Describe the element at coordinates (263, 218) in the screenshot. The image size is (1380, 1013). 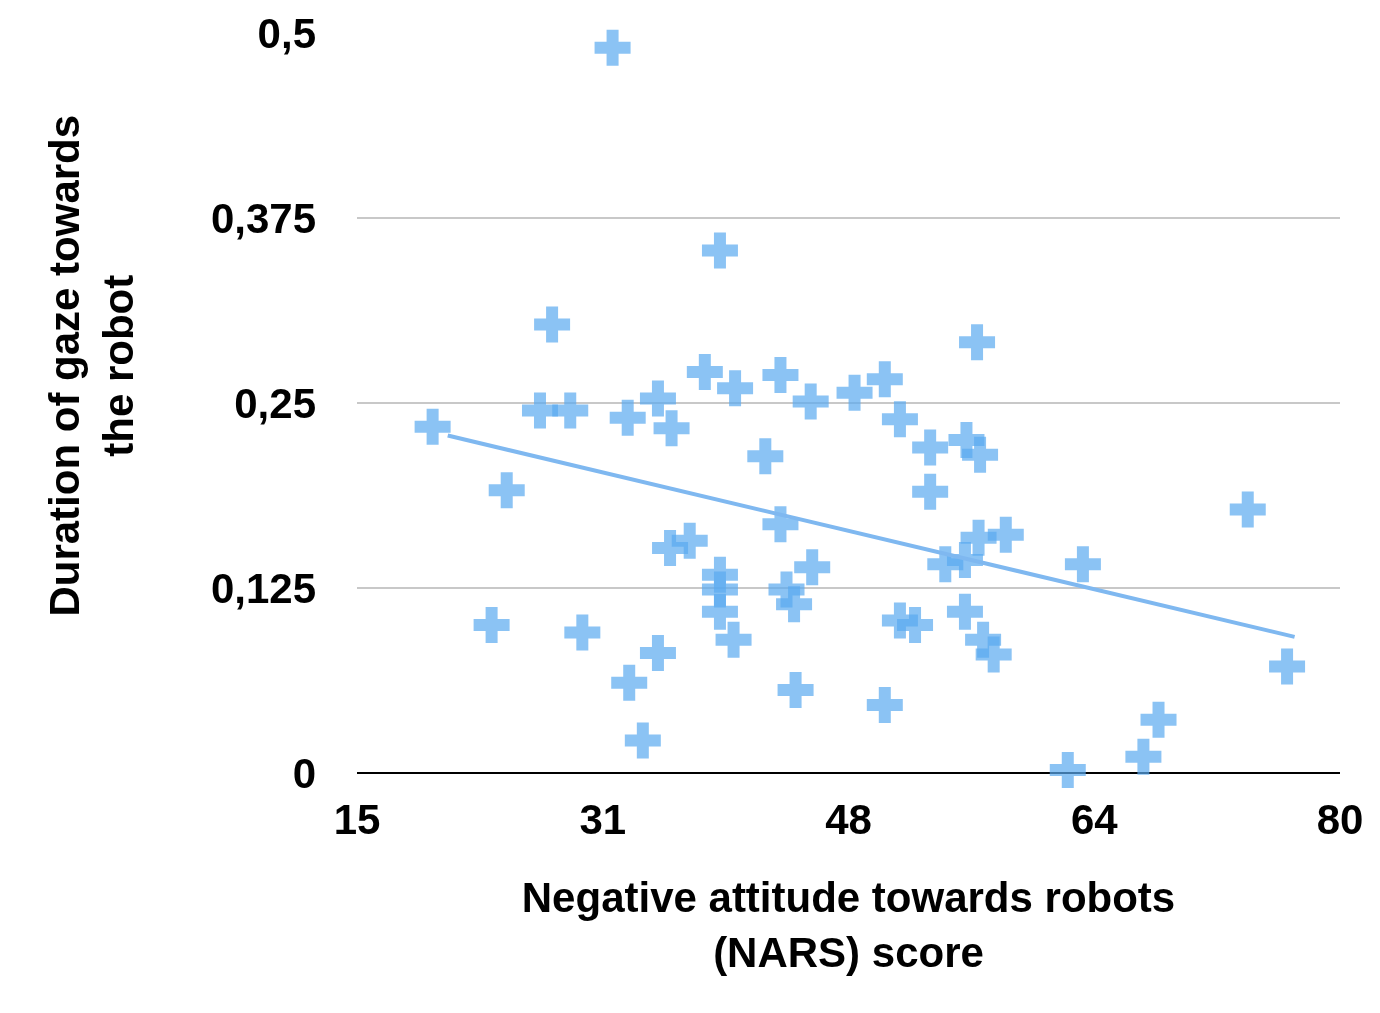
I see `y-tick-label: 0,375` at that location.